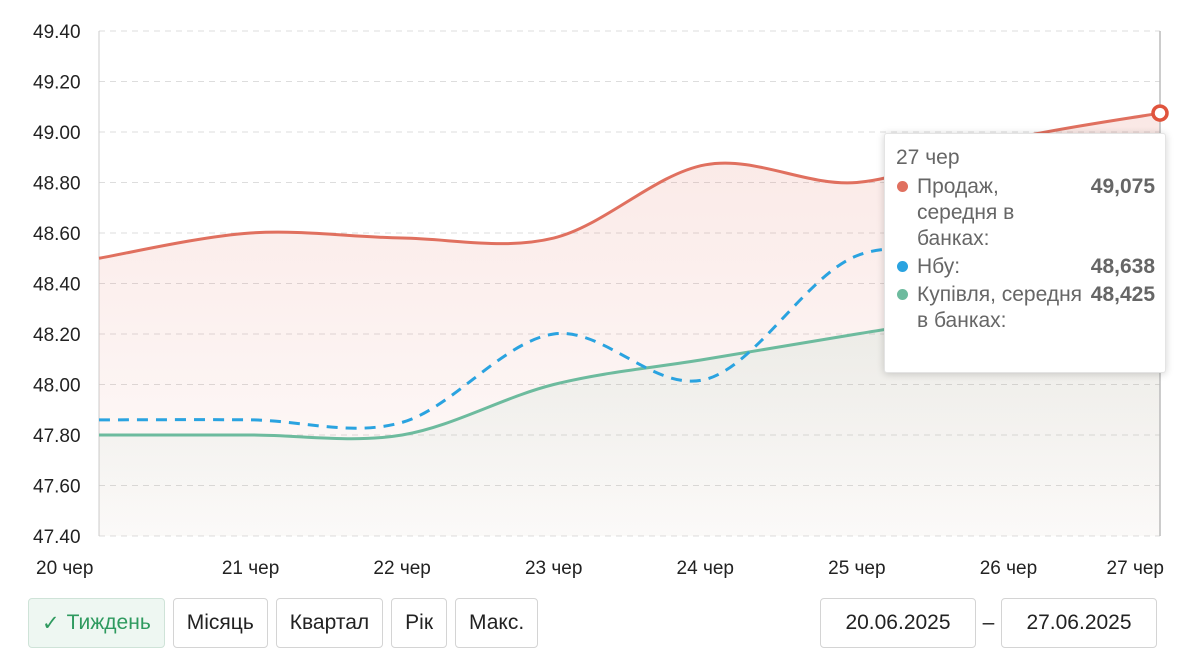 The image size is (1200, 667). I want to click on y-tick-label: 49.40, so click(57, 32).